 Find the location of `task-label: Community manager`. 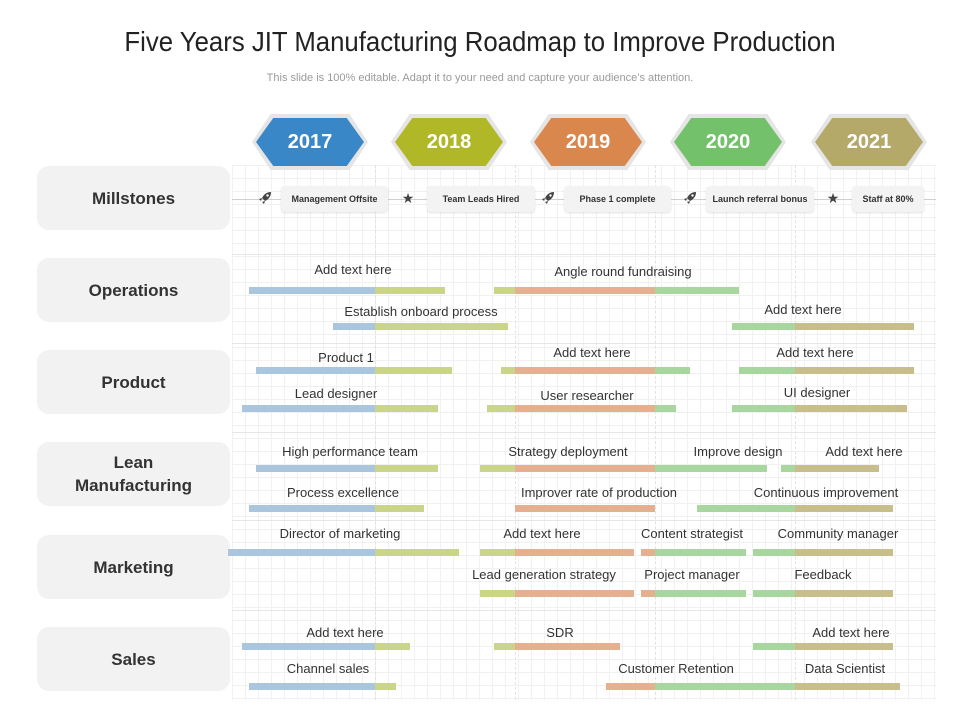

task-label: Community manager is located at coordinates (838, 533).